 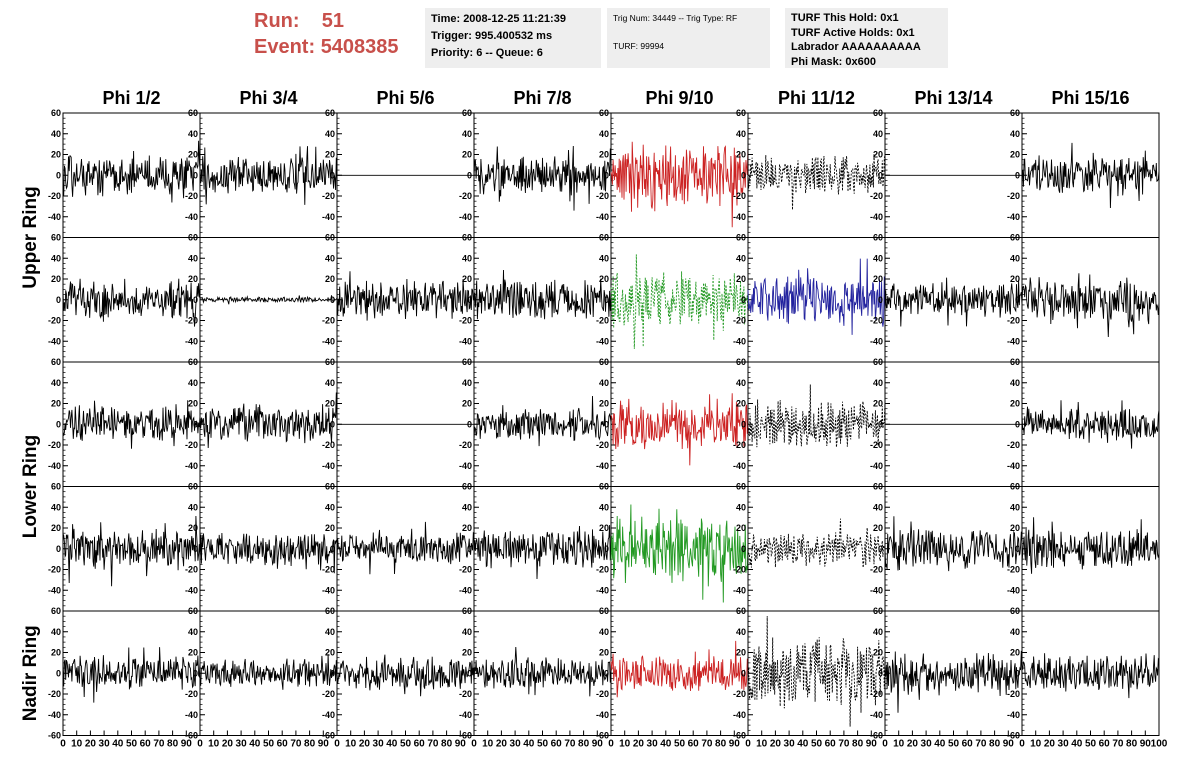 What do you see at coordinates (853, 32) in the screenshot?
I see `turf-active-holds-text: TURF Active Holds: 0x1` at bounding box center [853, 32].